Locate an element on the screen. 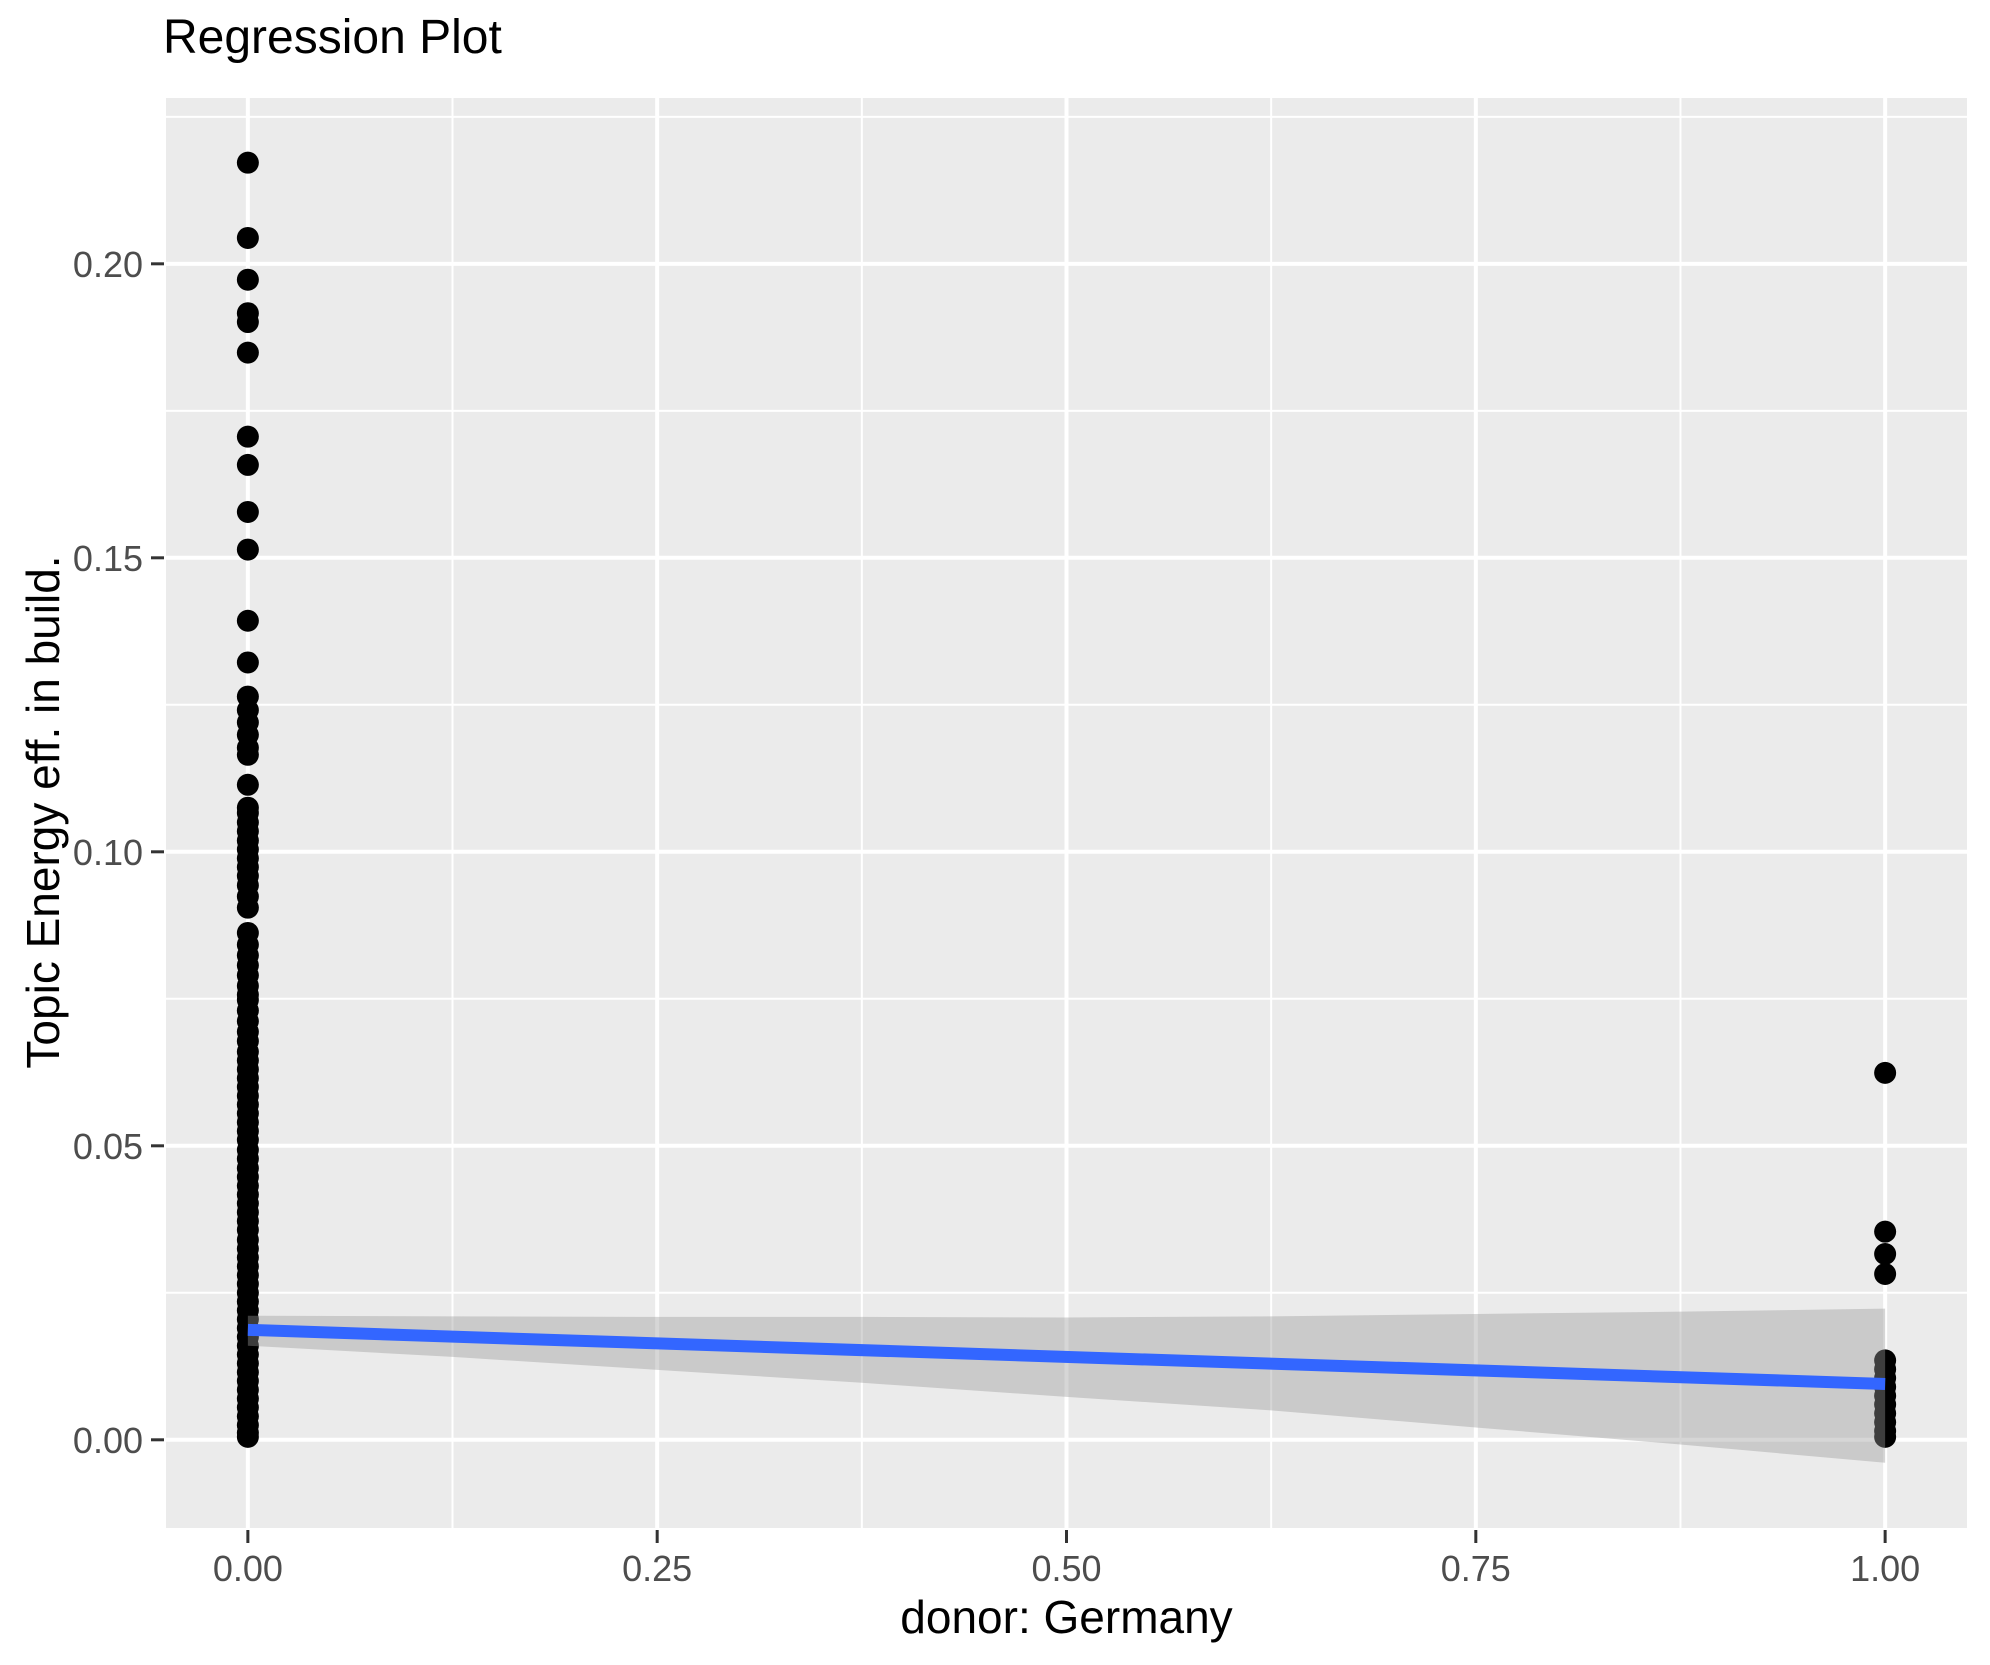 This screenshot has width=1990, height=1665. regression-line is located at coordinates (1066, 1356).